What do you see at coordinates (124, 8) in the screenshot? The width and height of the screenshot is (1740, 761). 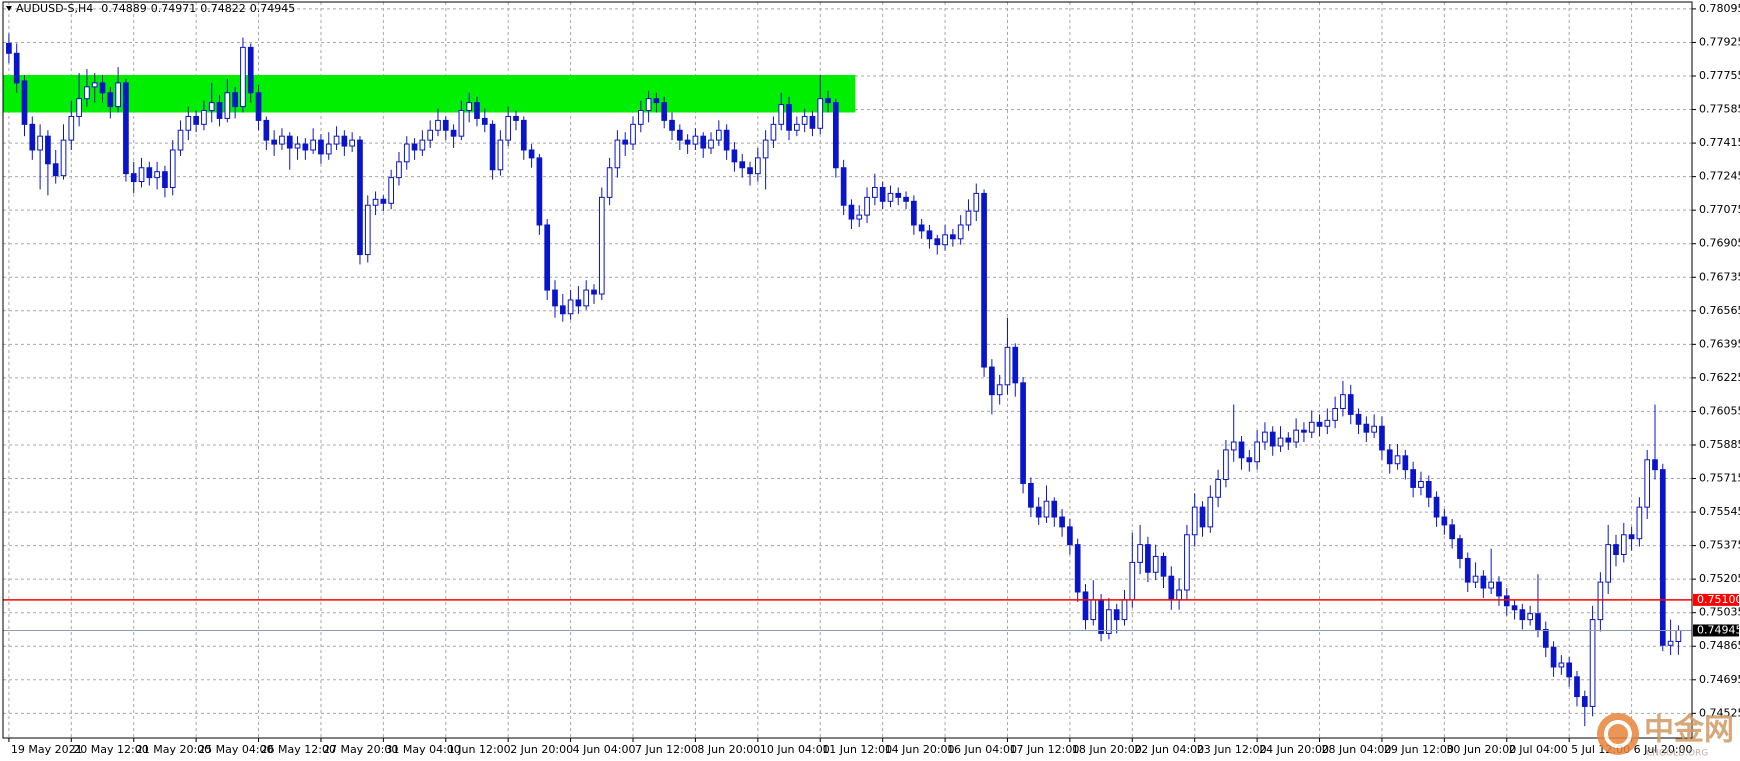 I see `header-text: 0.74889` at bounding box center [124, 8].